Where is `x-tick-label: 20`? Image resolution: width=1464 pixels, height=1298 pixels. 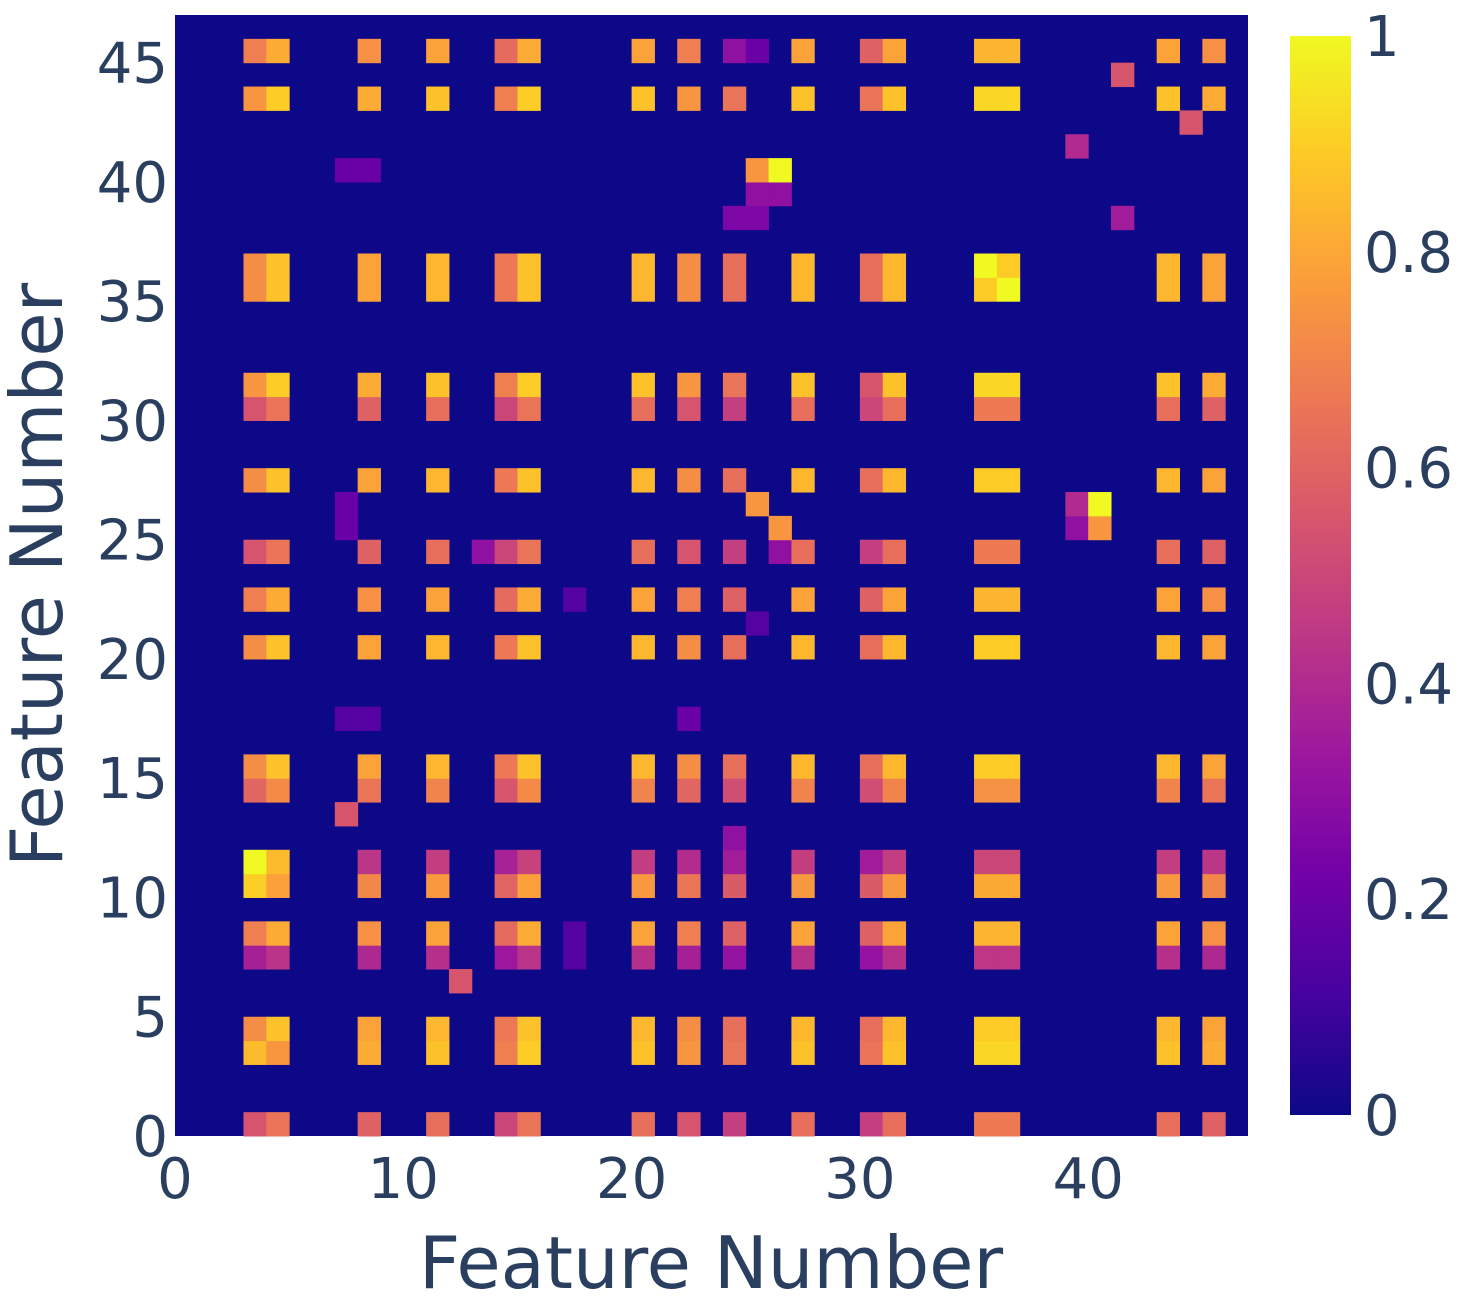
x-tick-label: 20 is located at coordinates (631, 1179).